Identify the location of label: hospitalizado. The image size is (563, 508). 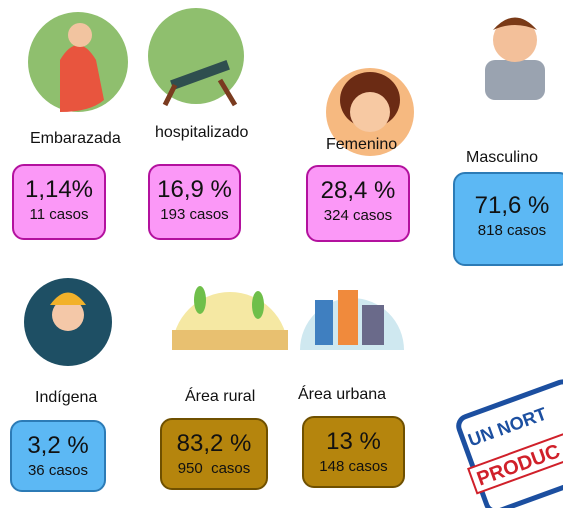
(202, 132).